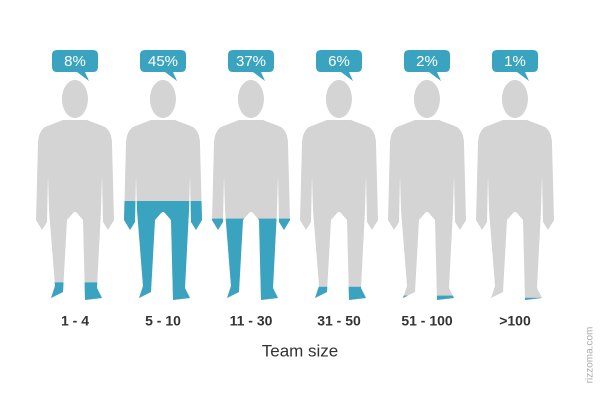  Describe the element at coordinates (163, 61) in the screenshot. I see `value-label: 45%` at that location.